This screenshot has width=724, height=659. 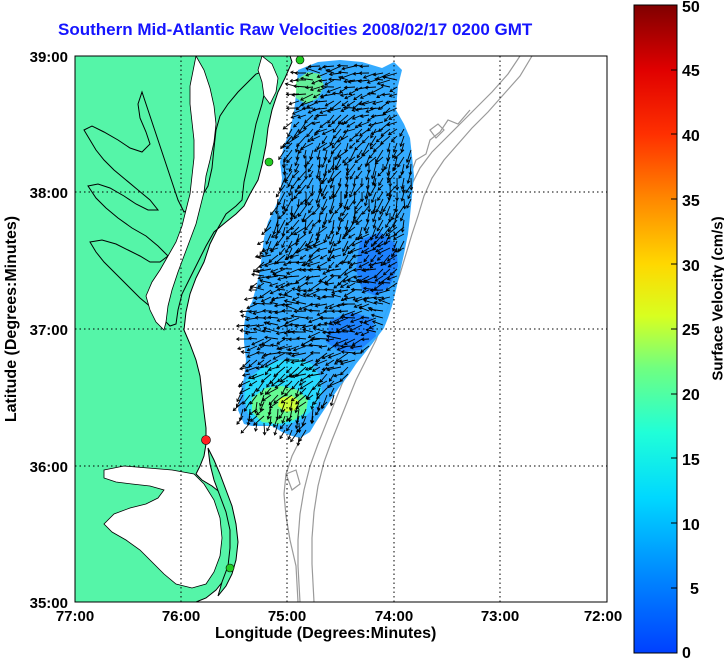 I want to click on y-tick-label: 35:00, so click(x=49, y=603).